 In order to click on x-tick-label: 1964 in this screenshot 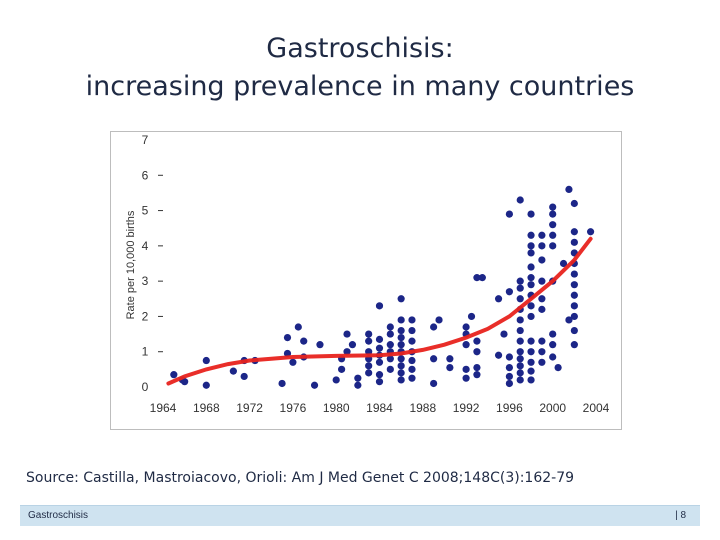, I will do `click(163, 408)`.